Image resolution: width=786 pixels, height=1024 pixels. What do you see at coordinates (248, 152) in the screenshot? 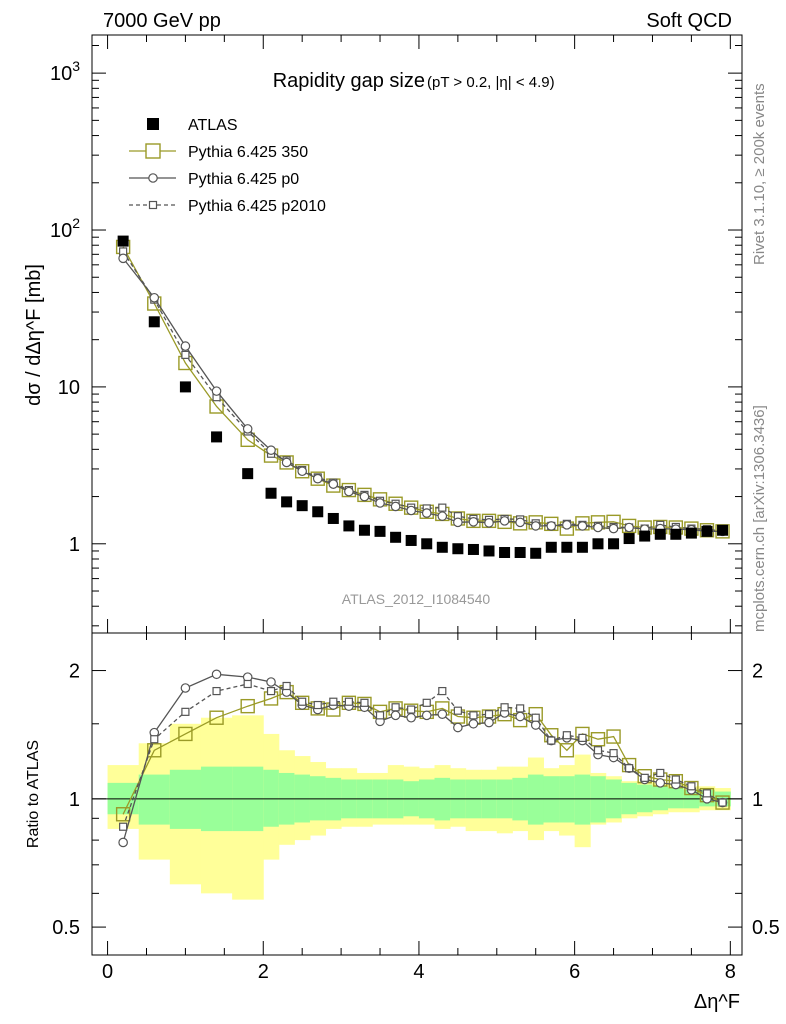
I see `legend-label: Pythia 6.425 350` at bounding box center [248, 152].